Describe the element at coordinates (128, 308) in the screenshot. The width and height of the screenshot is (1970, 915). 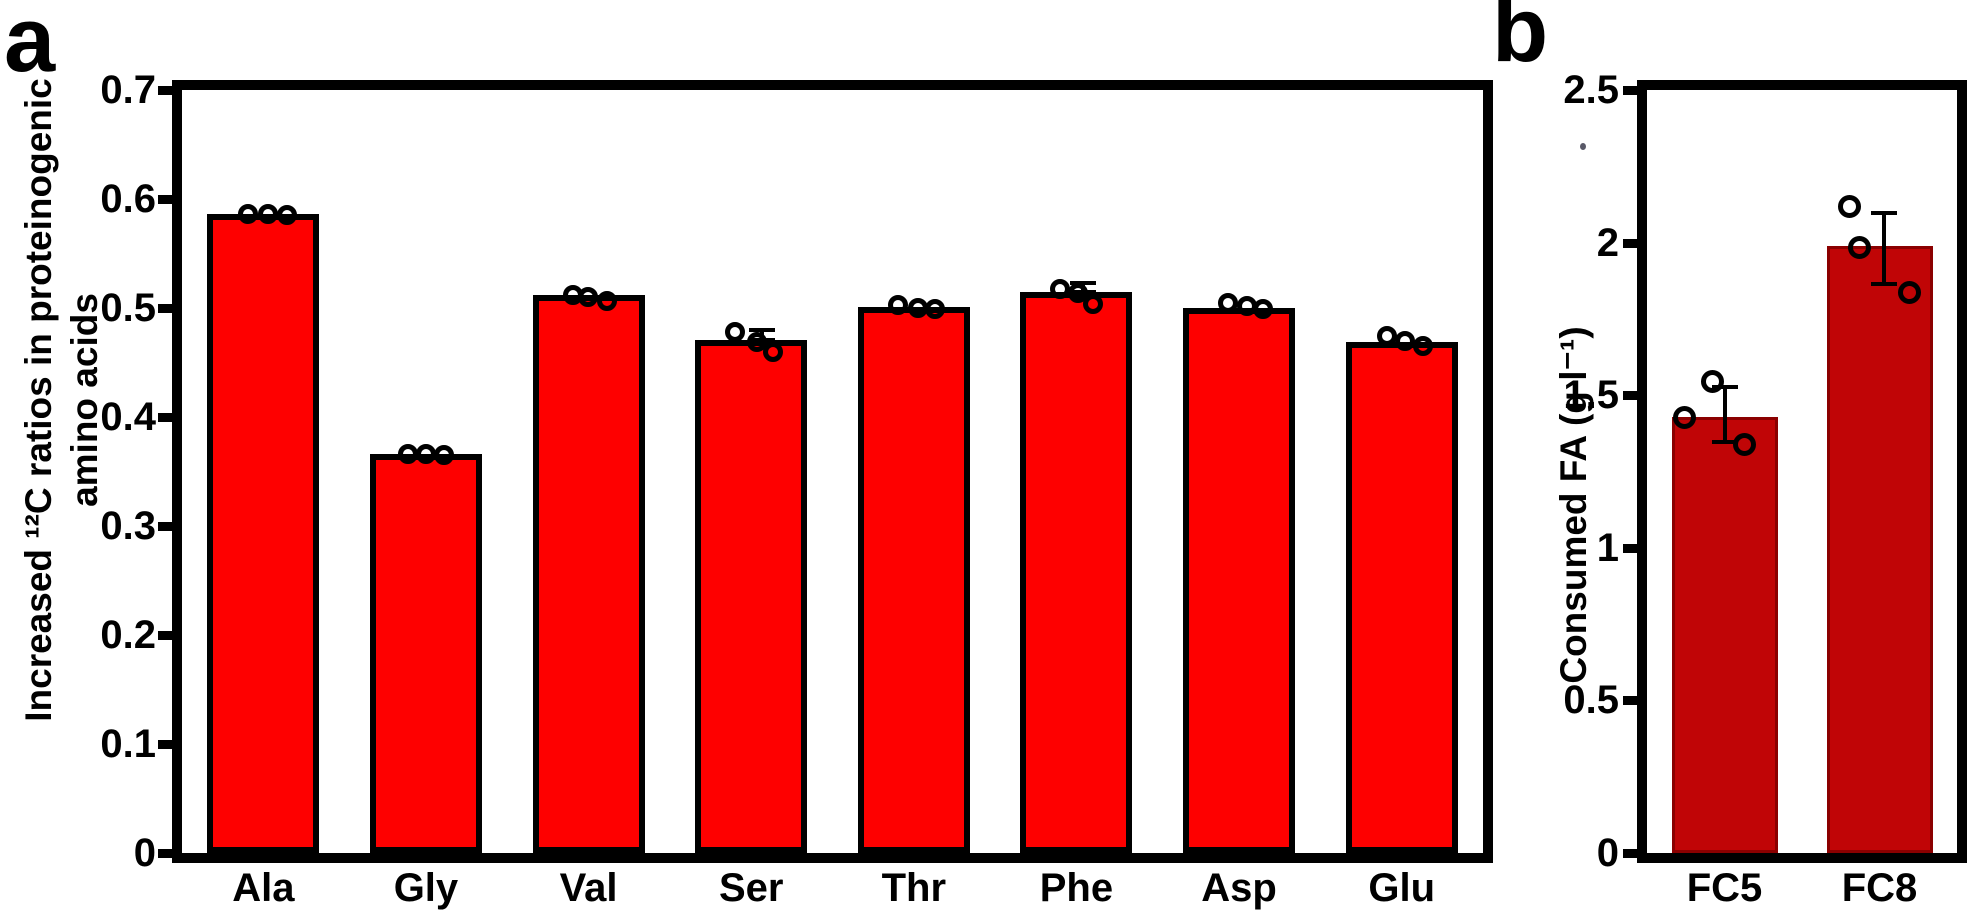
I see `y-tick-label-a: 0.5` at that location.